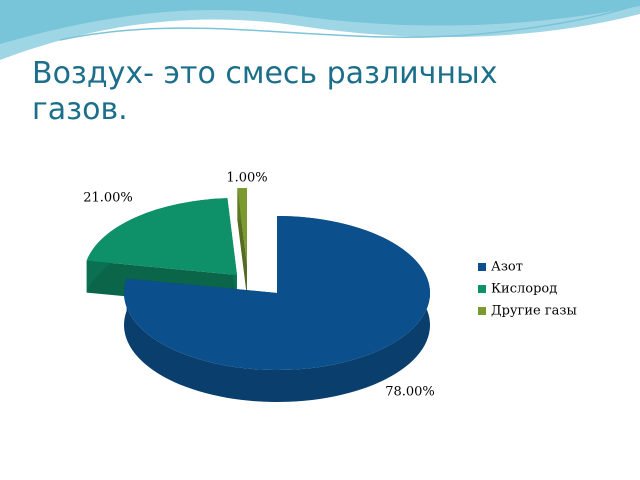 The image size is (640, 480). Describe the element at coordinates (534, 311) in the screenshot. I see `legend-label: Другие газы` at that location.